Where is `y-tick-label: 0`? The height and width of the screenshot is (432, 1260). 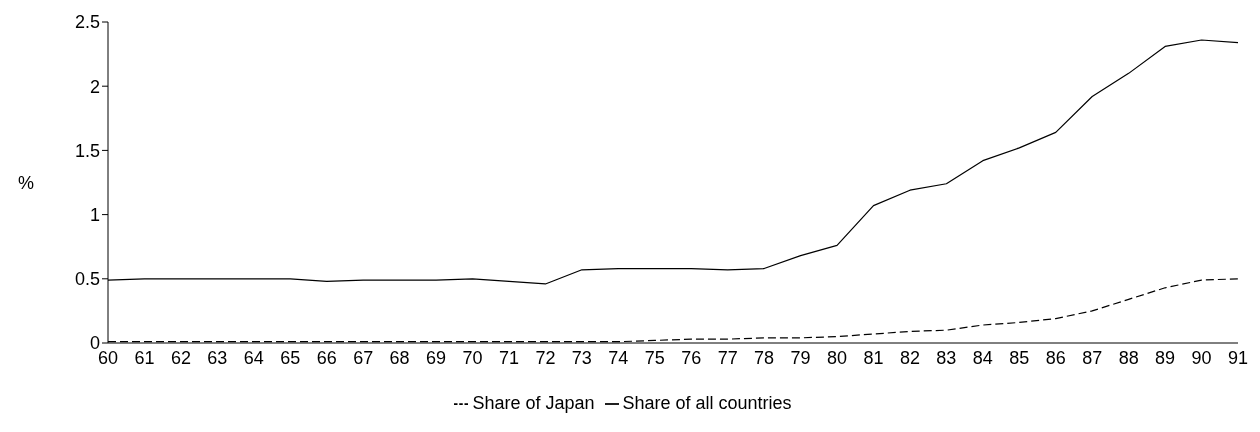
y-tick-label: 0 is located at coordinates (94, 343).